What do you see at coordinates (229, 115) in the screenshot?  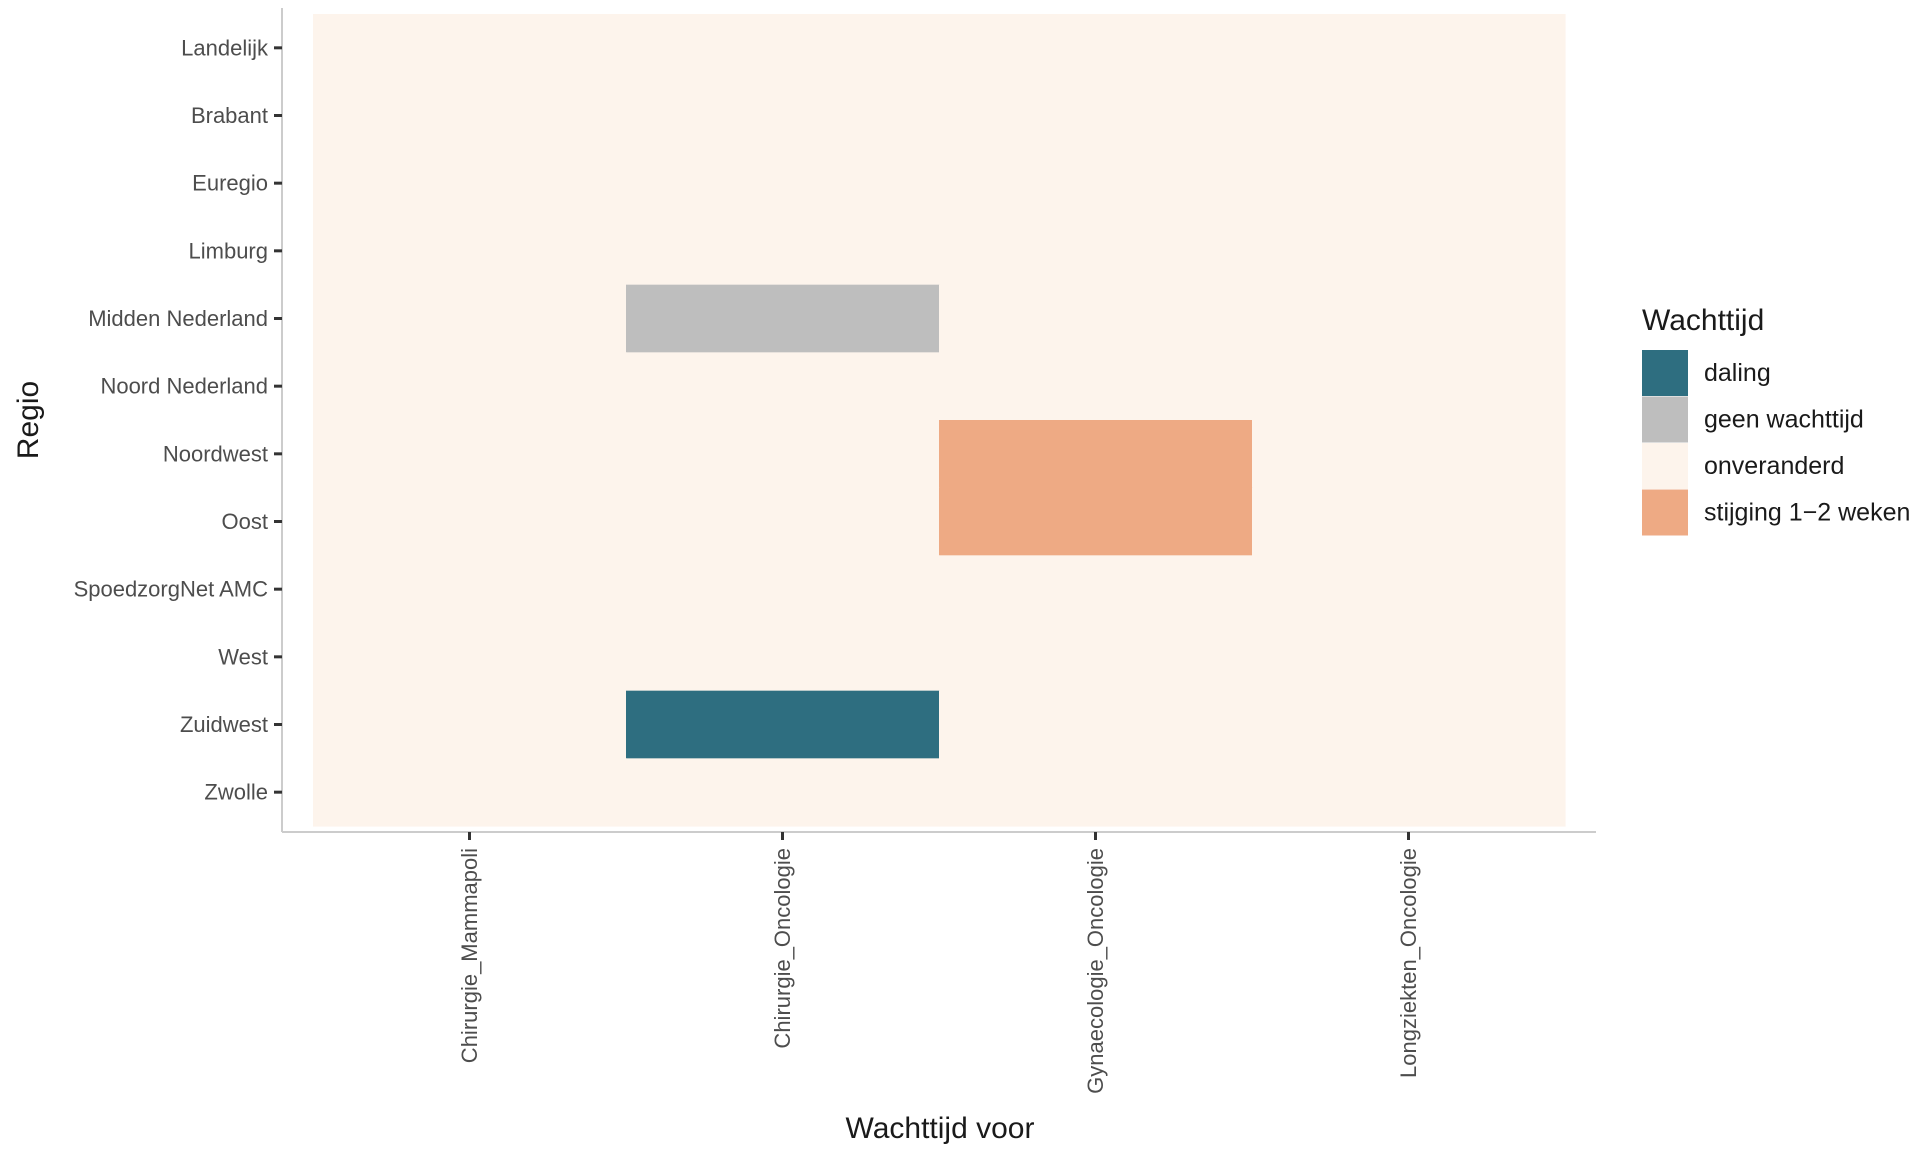 I see `y-tick-label: Brabant` at bounding box center [229, 115].